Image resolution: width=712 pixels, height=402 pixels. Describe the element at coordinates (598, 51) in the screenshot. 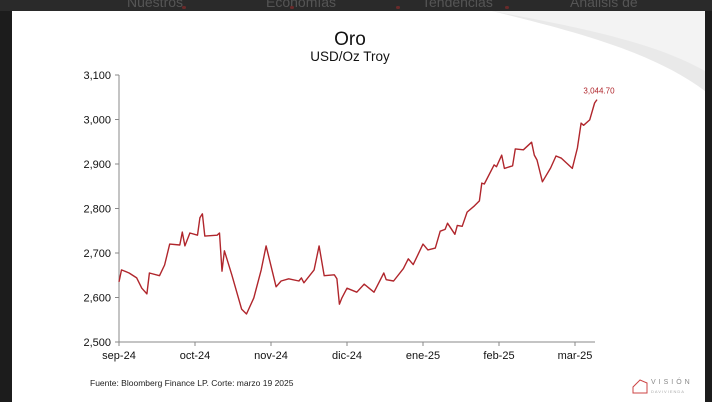

I see `decorative-swoosh` at that location.